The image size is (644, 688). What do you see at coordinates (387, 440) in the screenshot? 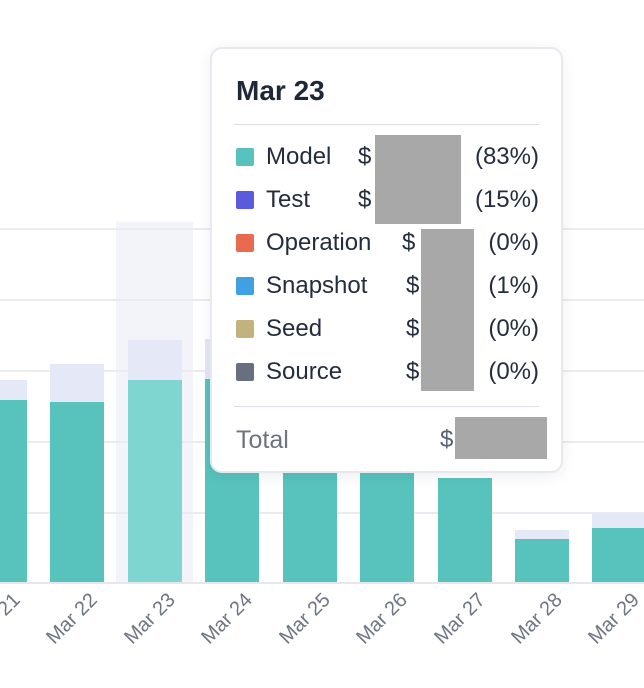
I see `tooltip-total-row: Total $` at bounding box center [387, 440].